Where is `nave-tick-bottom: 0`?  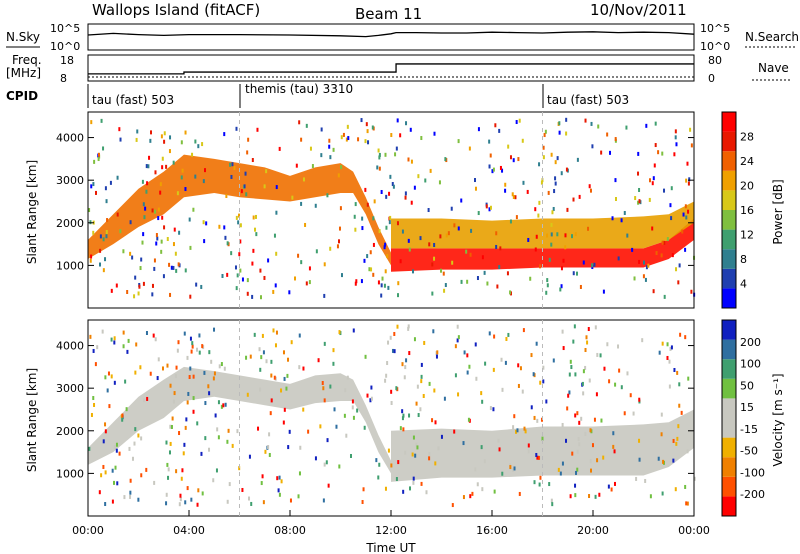
nave-tick-bottom: 0 is located at coordinates (711, 78).